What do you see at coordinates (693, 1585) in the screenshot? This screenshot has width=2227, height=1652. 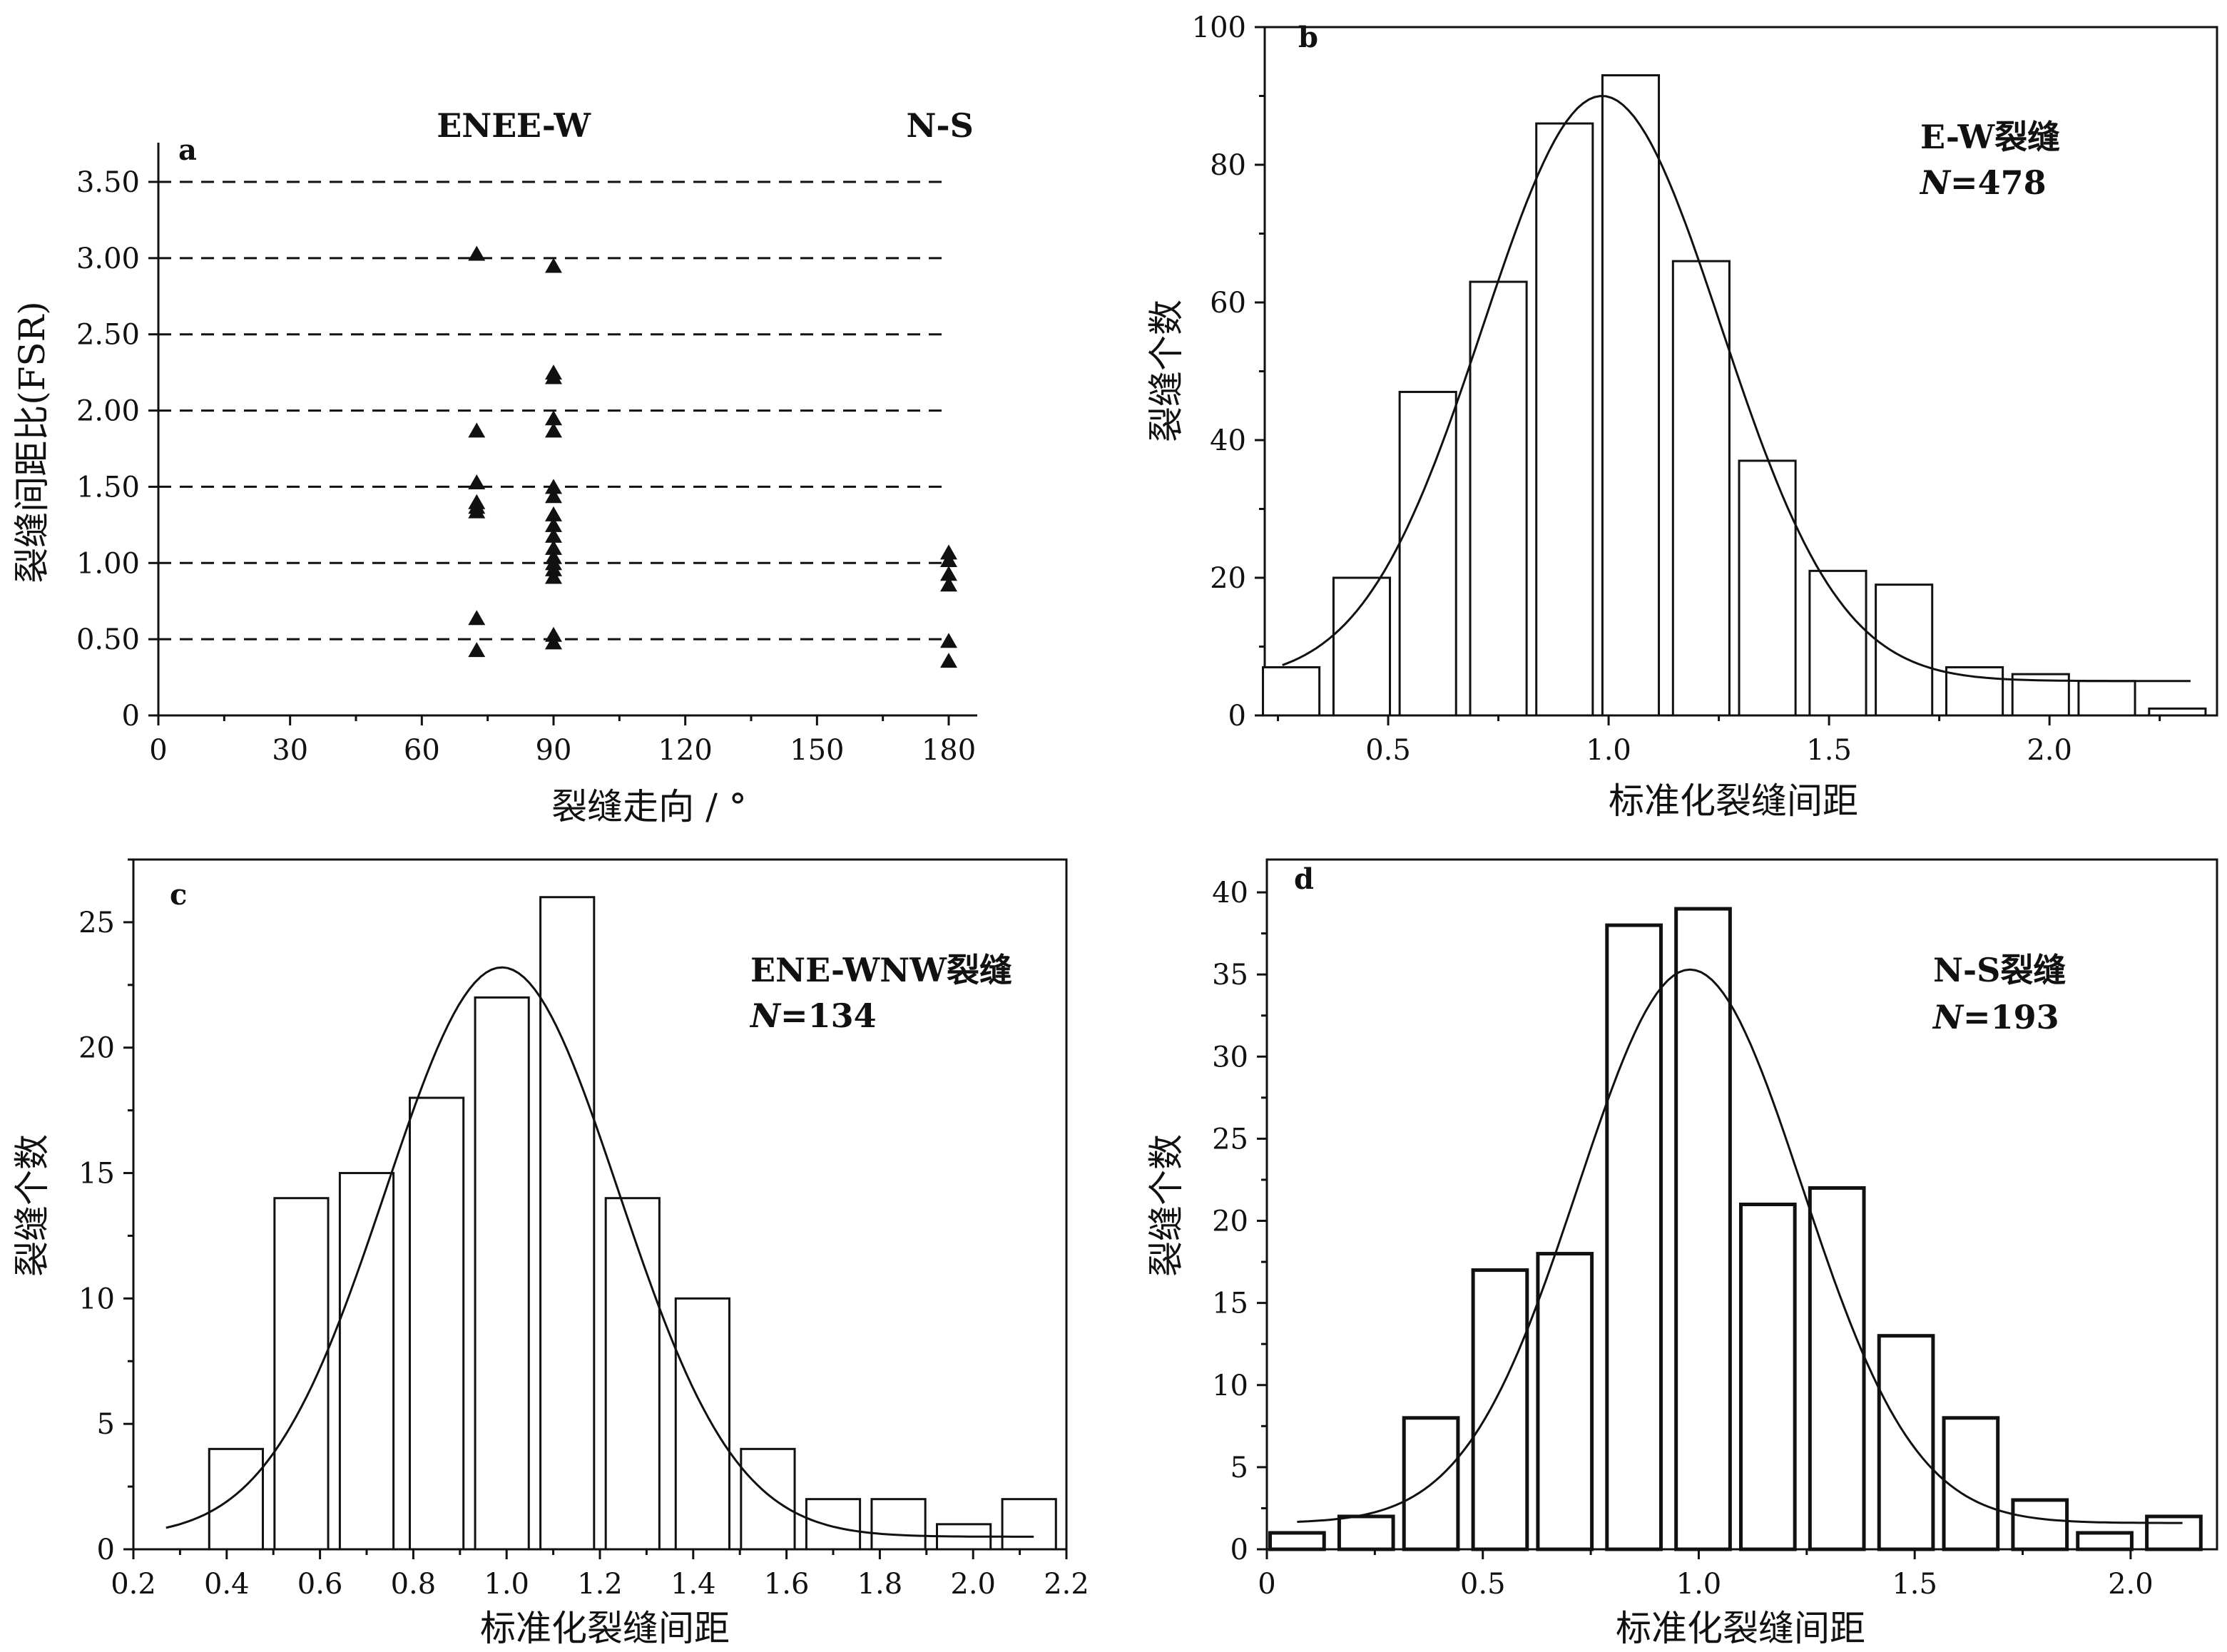 I see `panel-c-x-tick-label: 1.4` at bounding box center [693, 1585].